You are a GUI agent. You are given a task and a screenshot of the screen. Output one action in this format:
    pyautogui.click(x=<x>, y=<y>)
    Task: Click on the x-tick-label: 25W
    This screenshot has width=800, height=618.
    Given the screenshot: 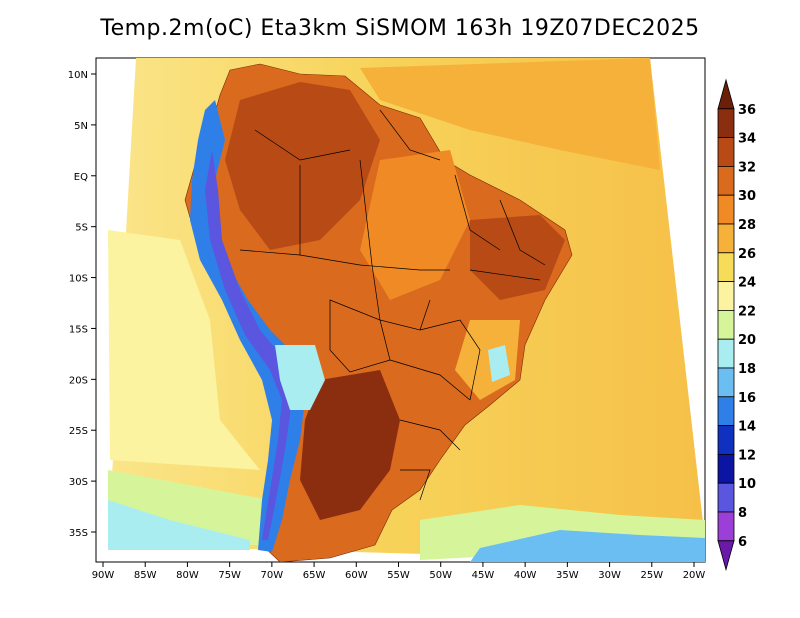 What is the action you would take?
    pyautogui.click(x=651, y=575)
    